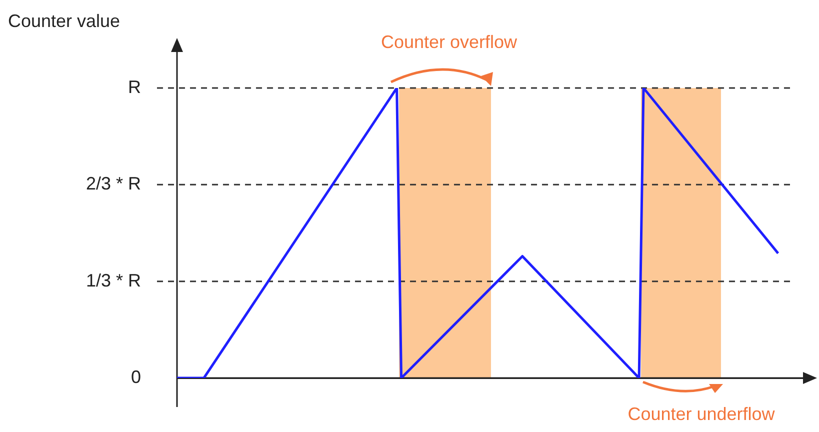  Describe the element at coordinates (701, 414) in the screenshot. I see `text: Counter underflow` at that location.